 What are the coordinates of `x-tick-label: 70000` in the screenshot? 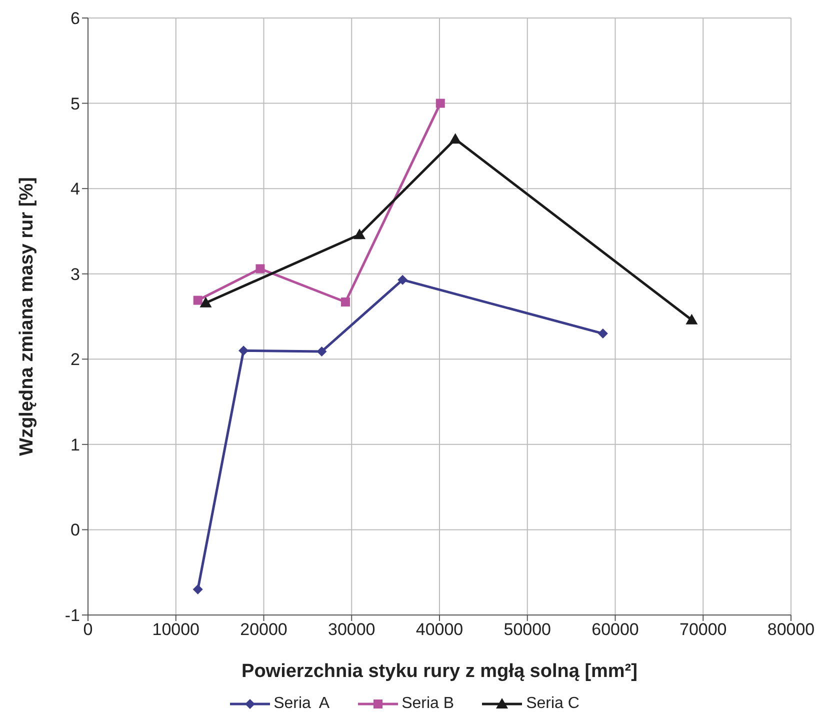 It's located at (703, 630).